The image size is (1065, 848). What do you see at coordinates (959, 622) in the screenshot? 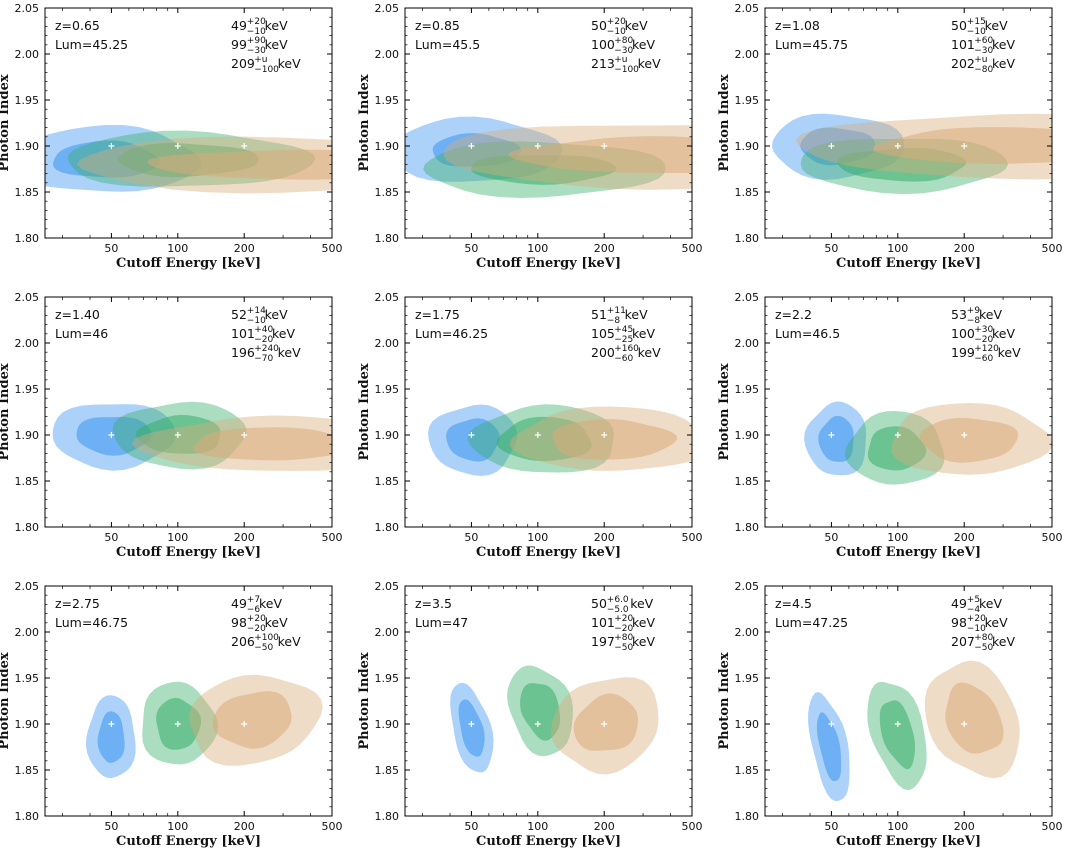
I see `fit-value: 98` at bounding box center [959, 622].